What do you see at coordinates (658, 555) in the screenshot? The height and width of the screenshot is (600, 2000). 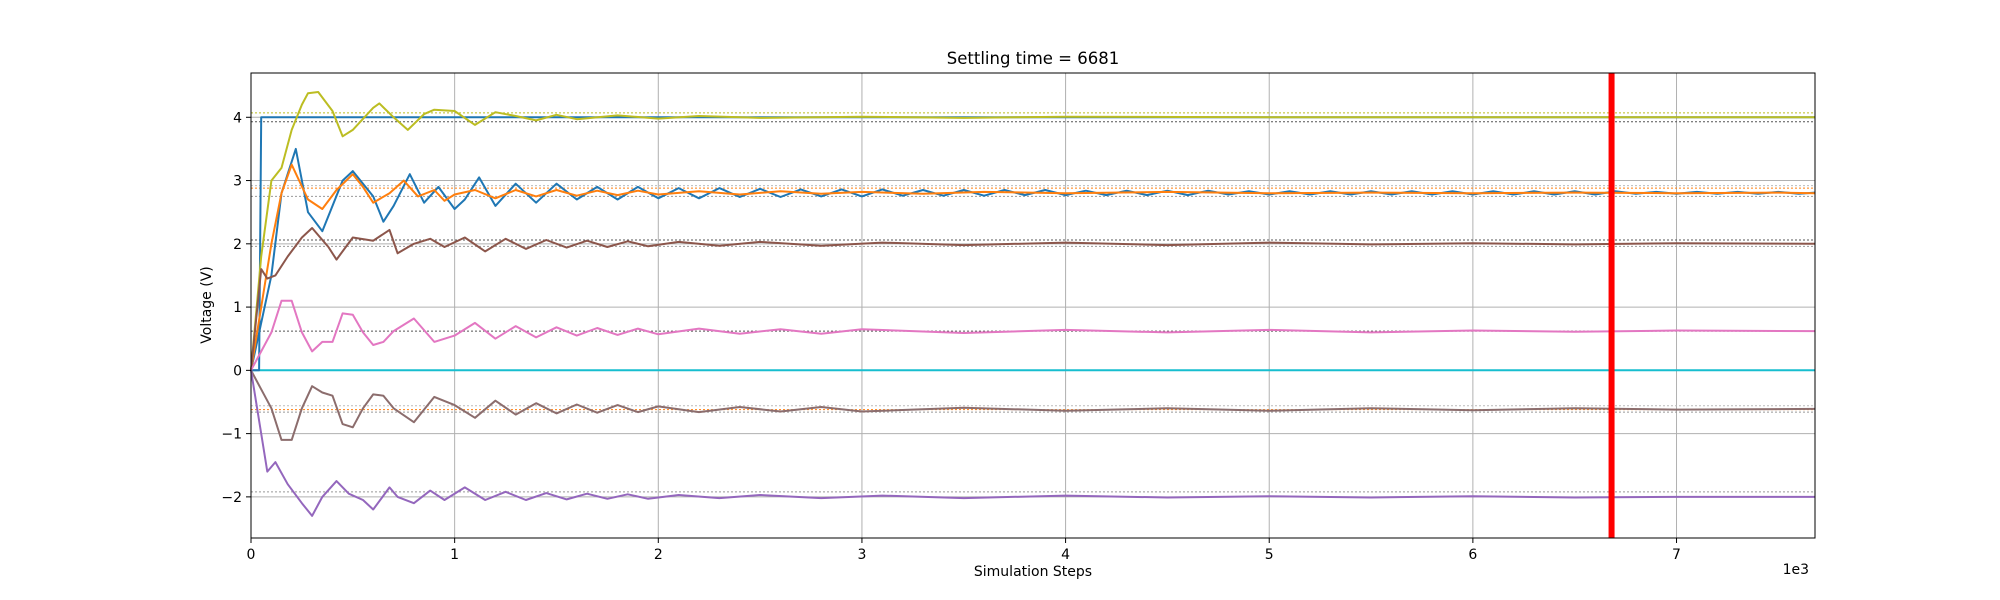 I see `x-tick-label: 2` at bounding box center [658, 555].